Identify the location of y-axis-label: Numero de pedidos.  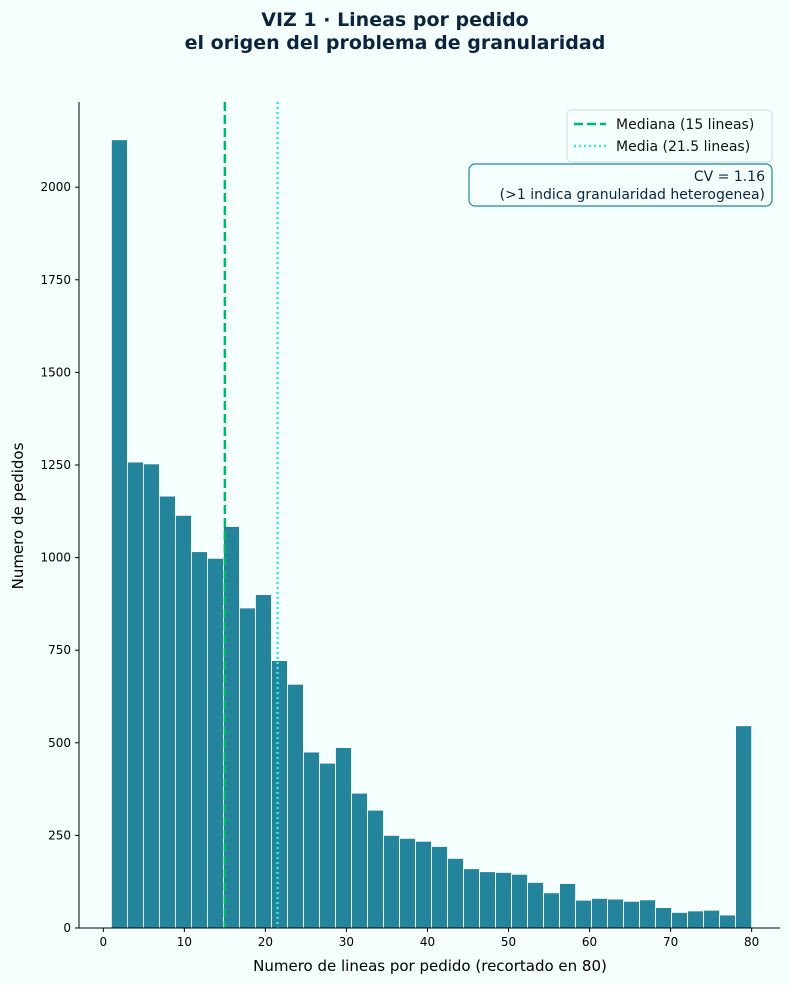
(18, 515).